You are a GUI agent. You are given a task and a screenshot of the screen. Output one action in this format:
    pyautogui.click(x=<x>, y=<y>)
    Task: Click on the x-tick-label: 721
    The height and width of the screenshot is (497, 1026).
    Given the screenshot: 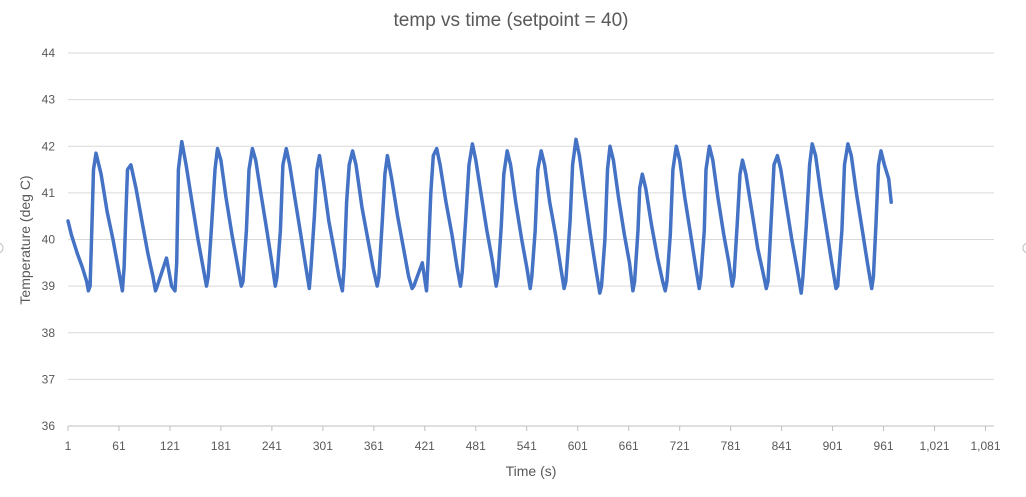 What is the action you would take?
    pyautogui.click(x=680, y=446)
    